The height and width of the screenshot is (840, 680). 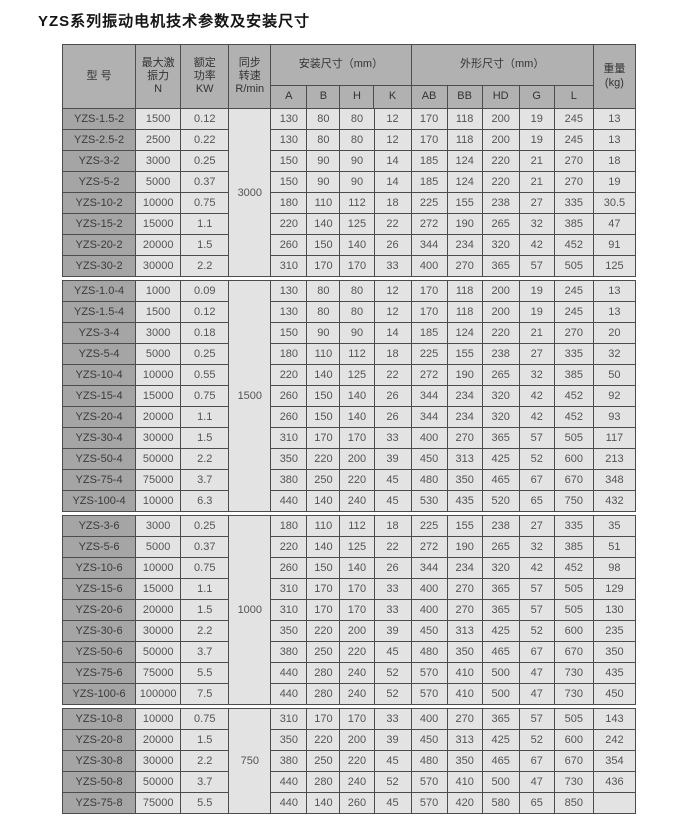 What do you see at coordinates (205, 694) in the screenshot?
I see `value-cell: 7.5` at bounding box center [205, 694].